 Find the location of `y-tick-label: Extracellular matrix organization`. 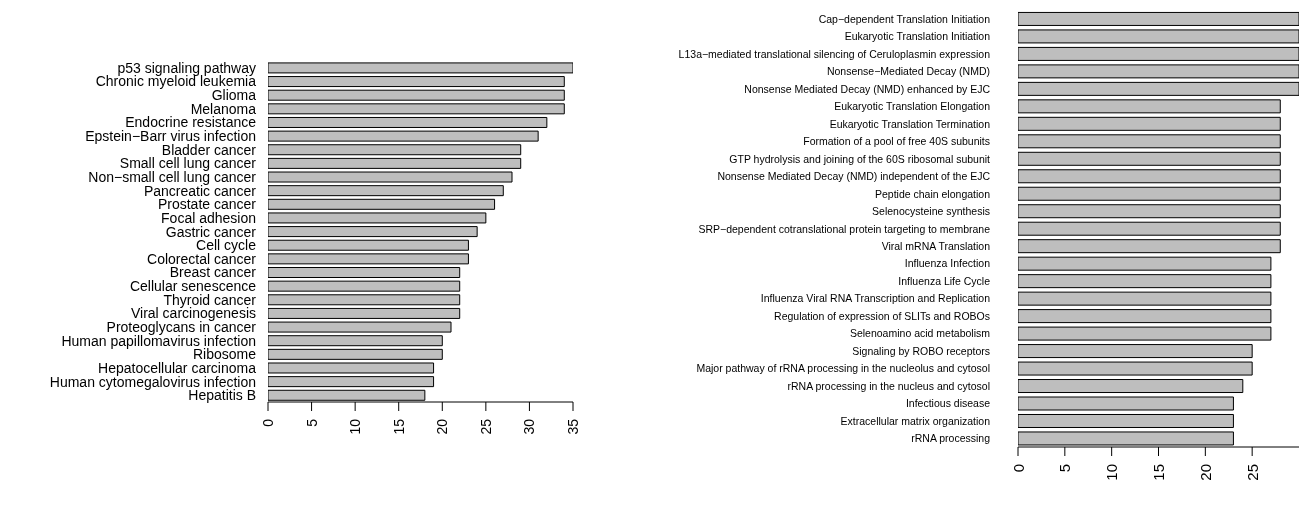

y-tick-label: Extracellular matrix organization is located at coordinates (915, 420).